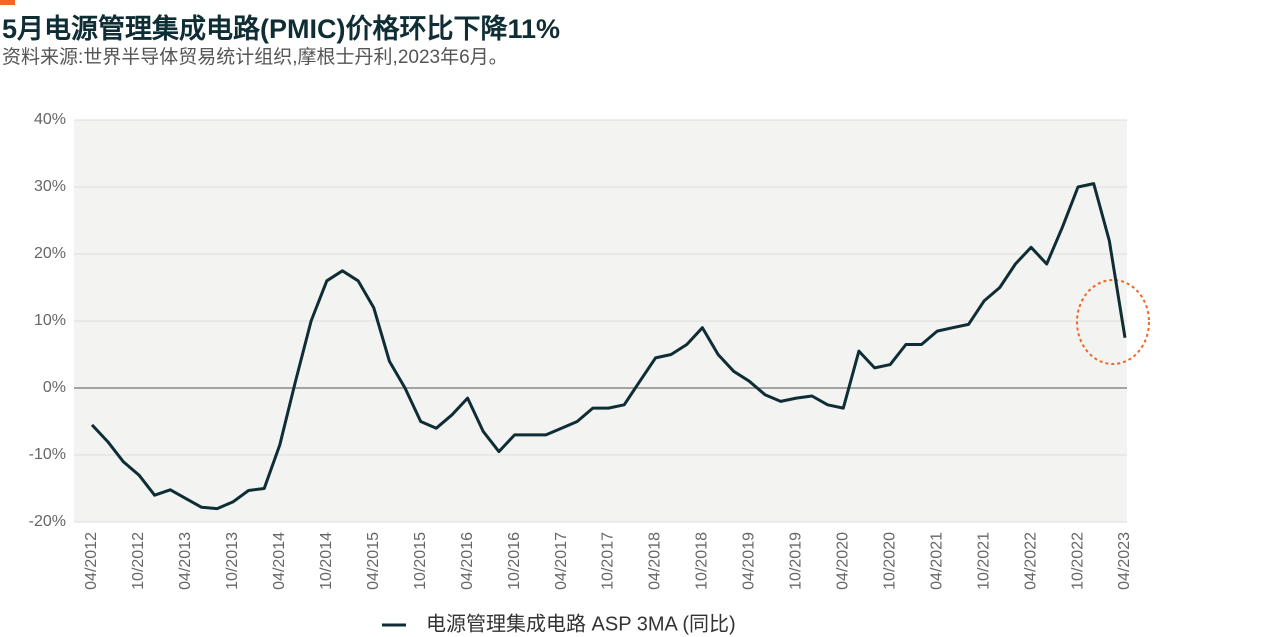  I want to click on x-tick-label: 10/2020, so click(889, 561).